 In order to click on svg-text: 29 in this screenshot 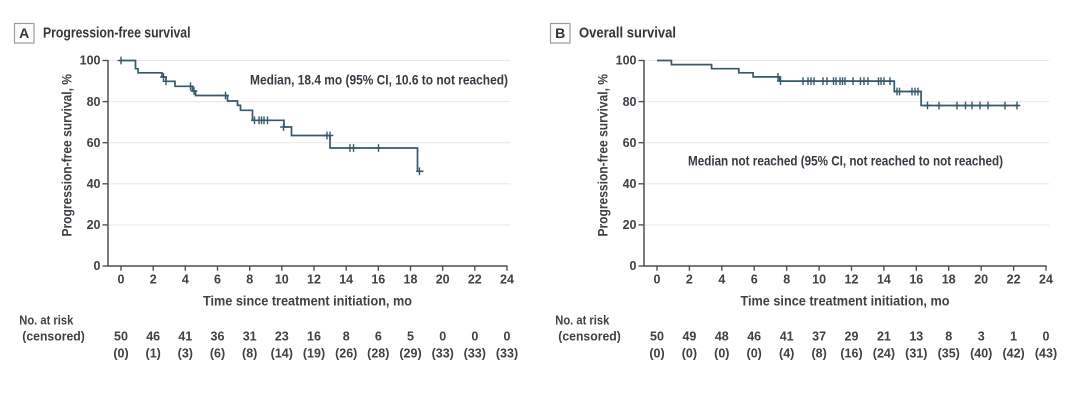, I will do `click(852, 336)`.